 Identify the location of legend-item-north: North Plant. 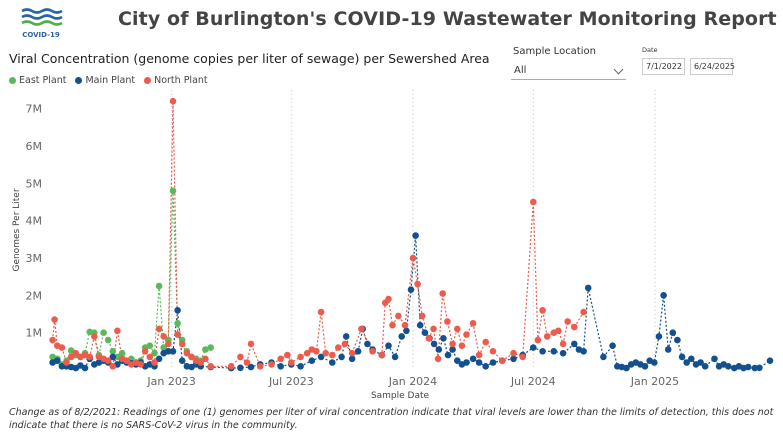
(176, 80).